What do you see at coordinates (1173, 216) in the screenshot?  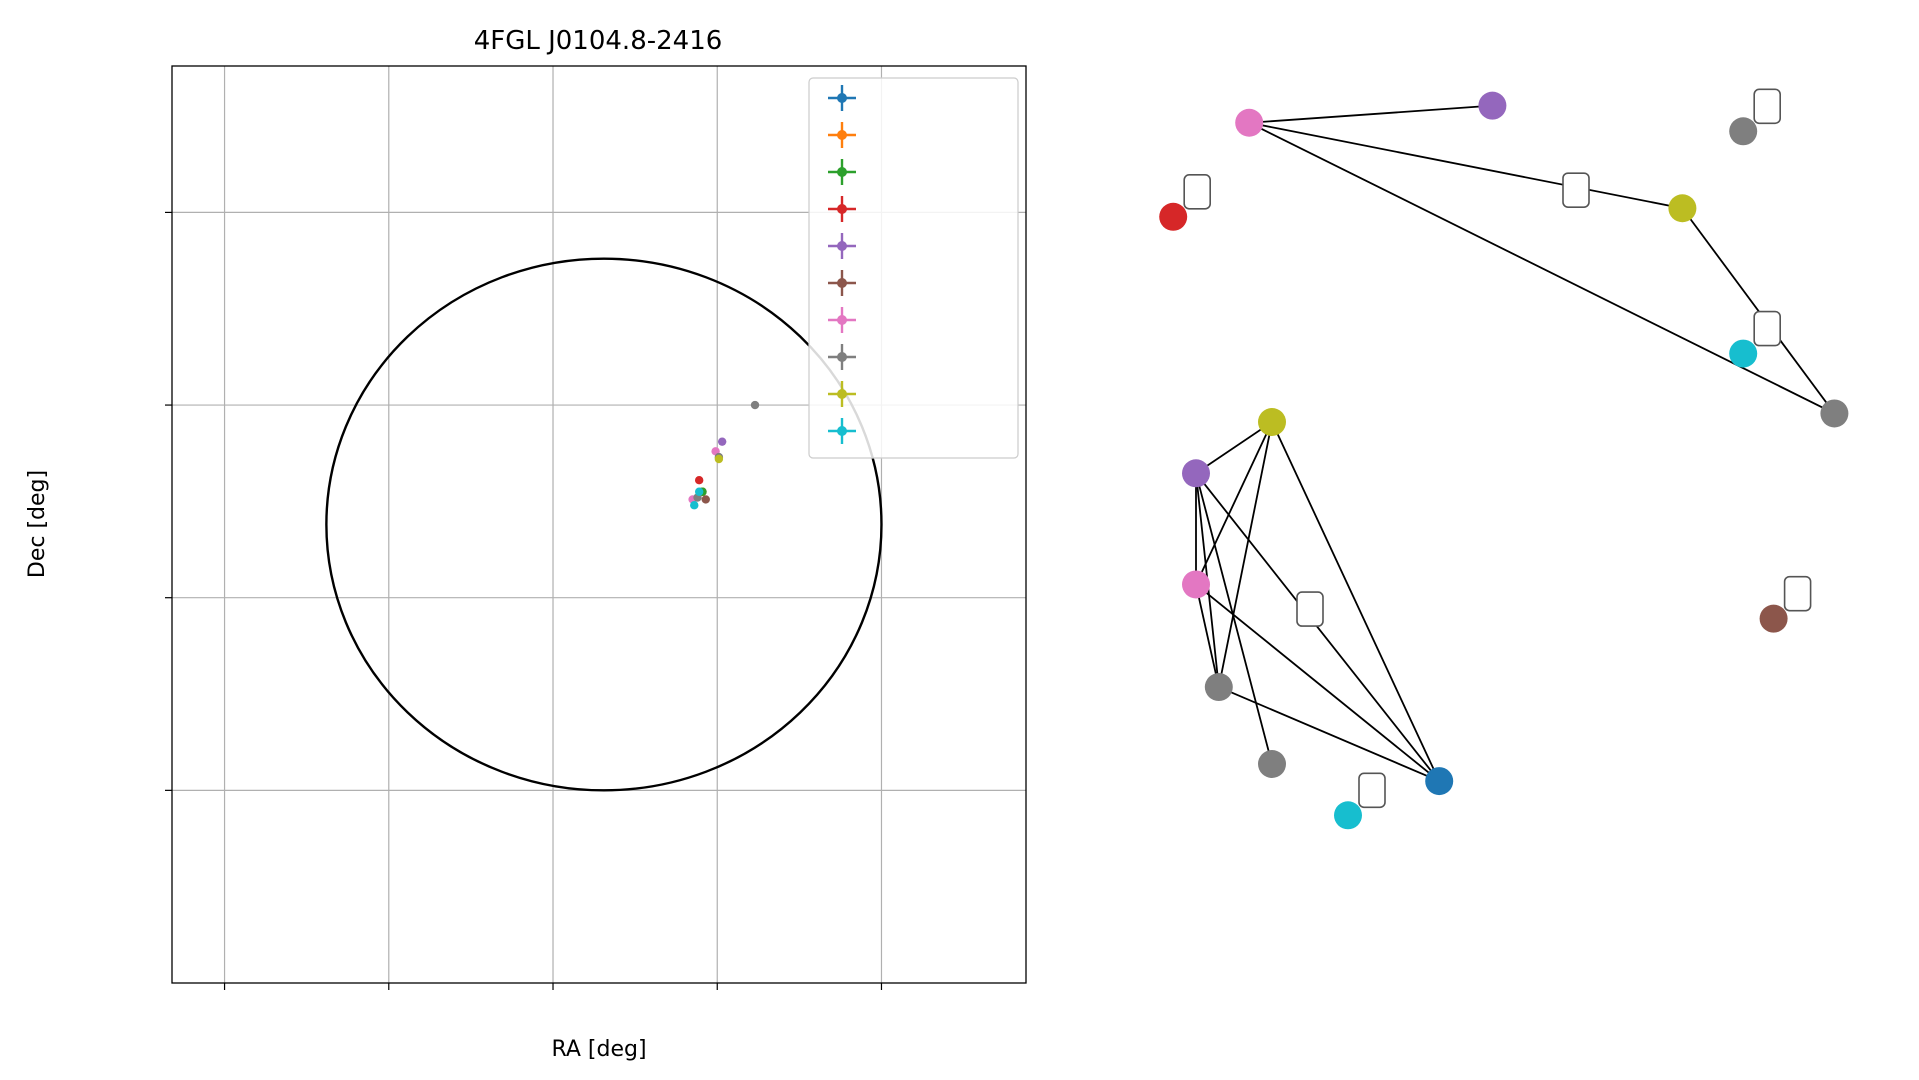 I see `network-node-gleam` at bounding box center [1173, 216].